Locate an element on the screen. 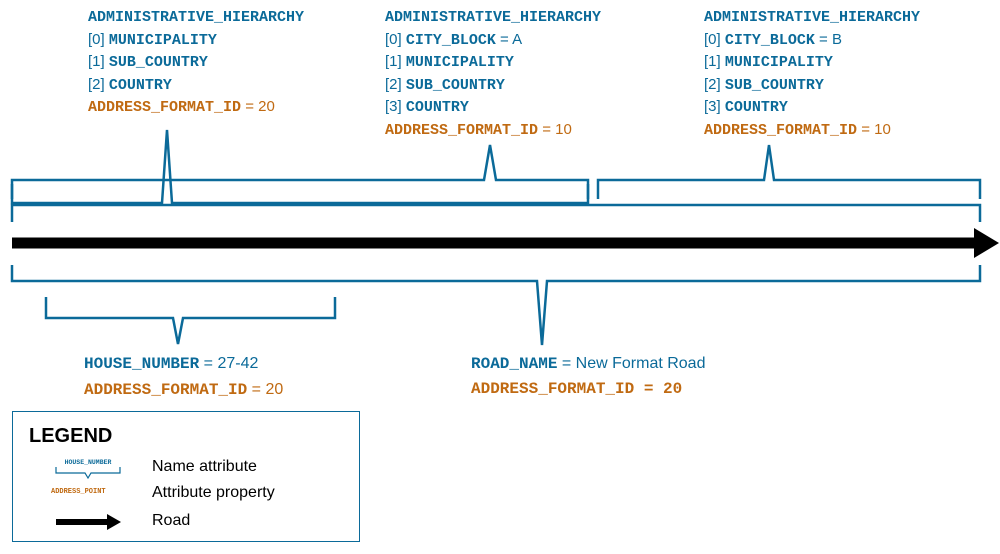  legend-row-name-attribute: HOUSE_NUMBER Name attribute is located at coordinates (186, 468).